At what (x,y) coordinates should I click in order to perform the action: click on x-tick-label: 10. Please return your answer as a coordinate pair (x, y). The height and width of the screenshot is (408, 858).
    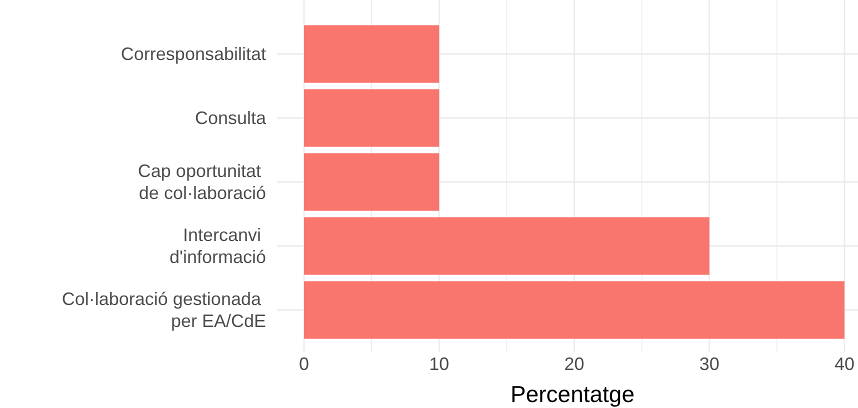
    Looking at the image, I should click on (439, 364).